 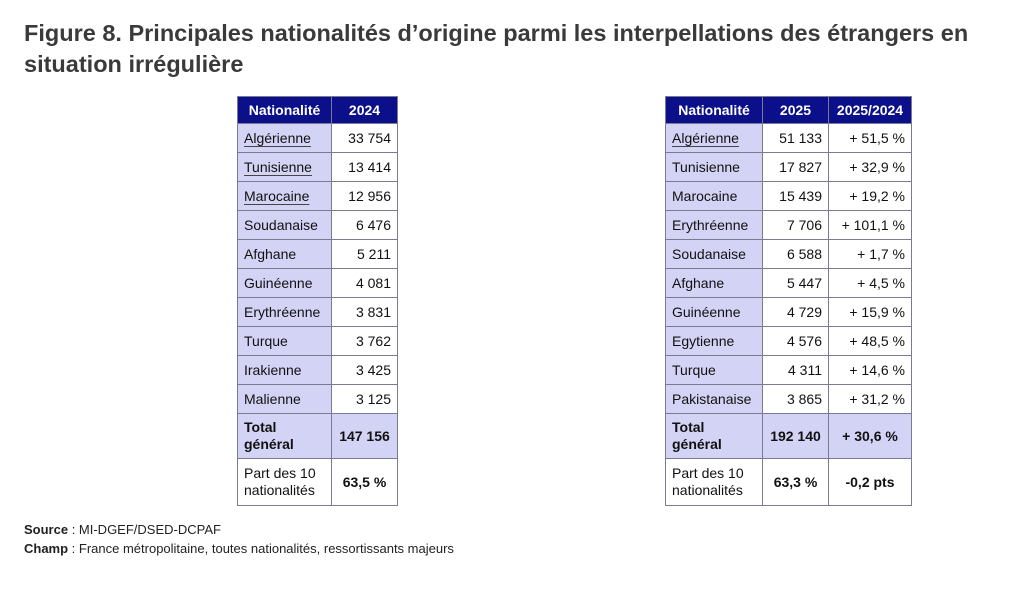 I want to click on table-row: Pakistanaise 3 865 + 31,2 %, so click(x=788, y=399).